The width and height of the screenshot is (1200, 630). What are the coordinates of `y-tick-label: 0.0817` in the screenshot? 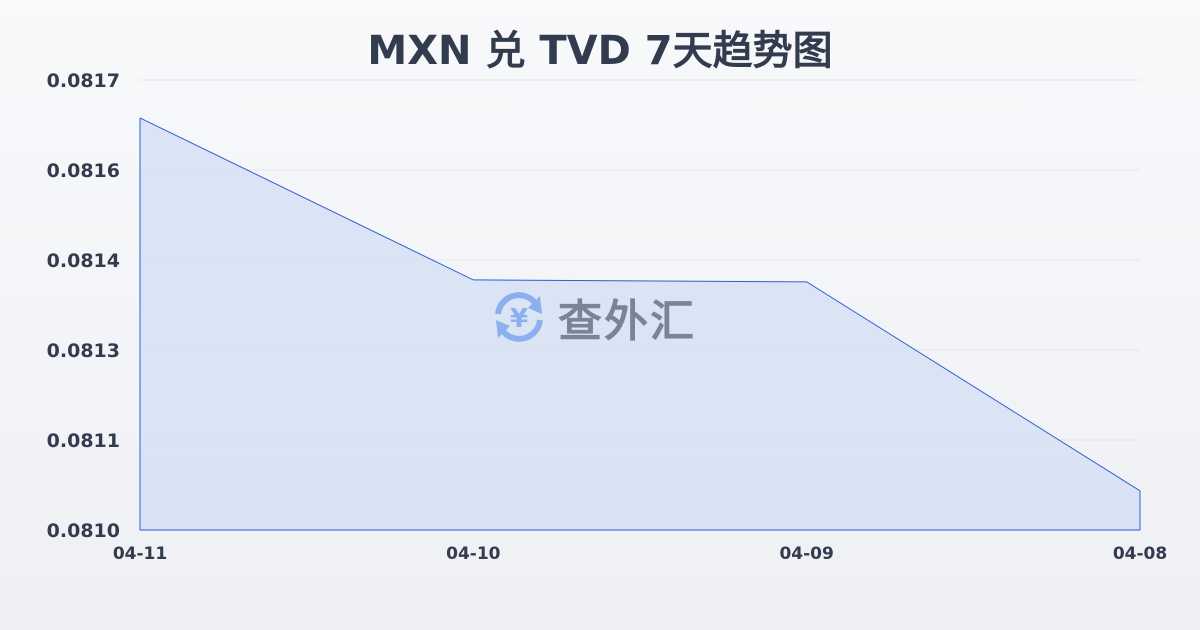 It's located at (83, 81).